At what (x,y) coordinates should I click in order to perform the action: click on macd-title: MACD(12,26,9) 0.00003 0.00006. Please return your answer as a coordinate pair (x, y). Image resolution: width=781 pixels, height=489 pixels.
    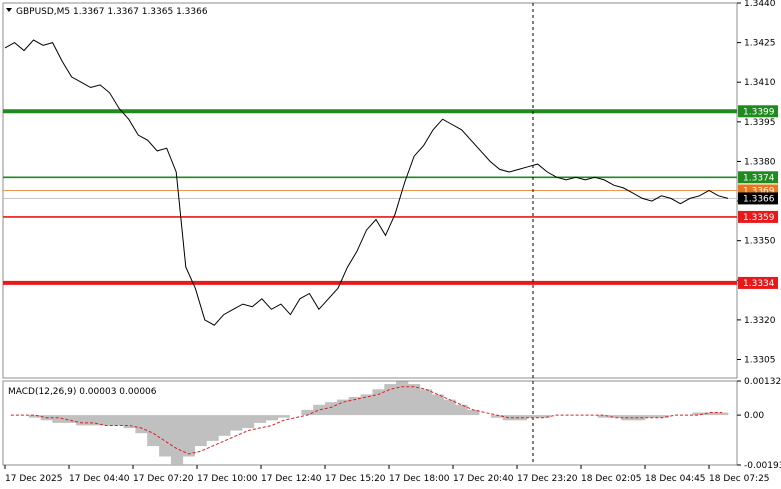
    Looking at the image, I should click on (82, 392).